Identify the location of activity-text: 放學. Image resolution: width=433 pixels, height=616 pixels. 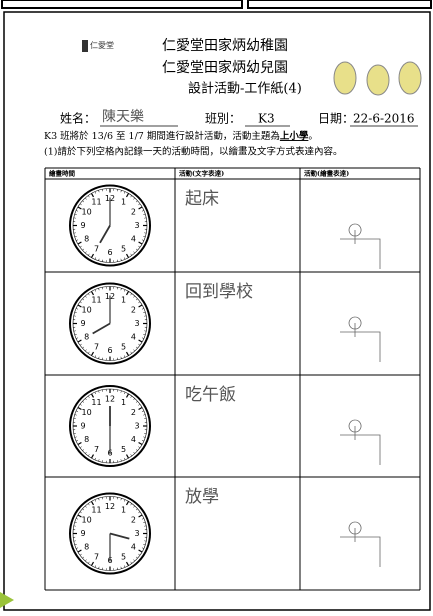
(202, 497).